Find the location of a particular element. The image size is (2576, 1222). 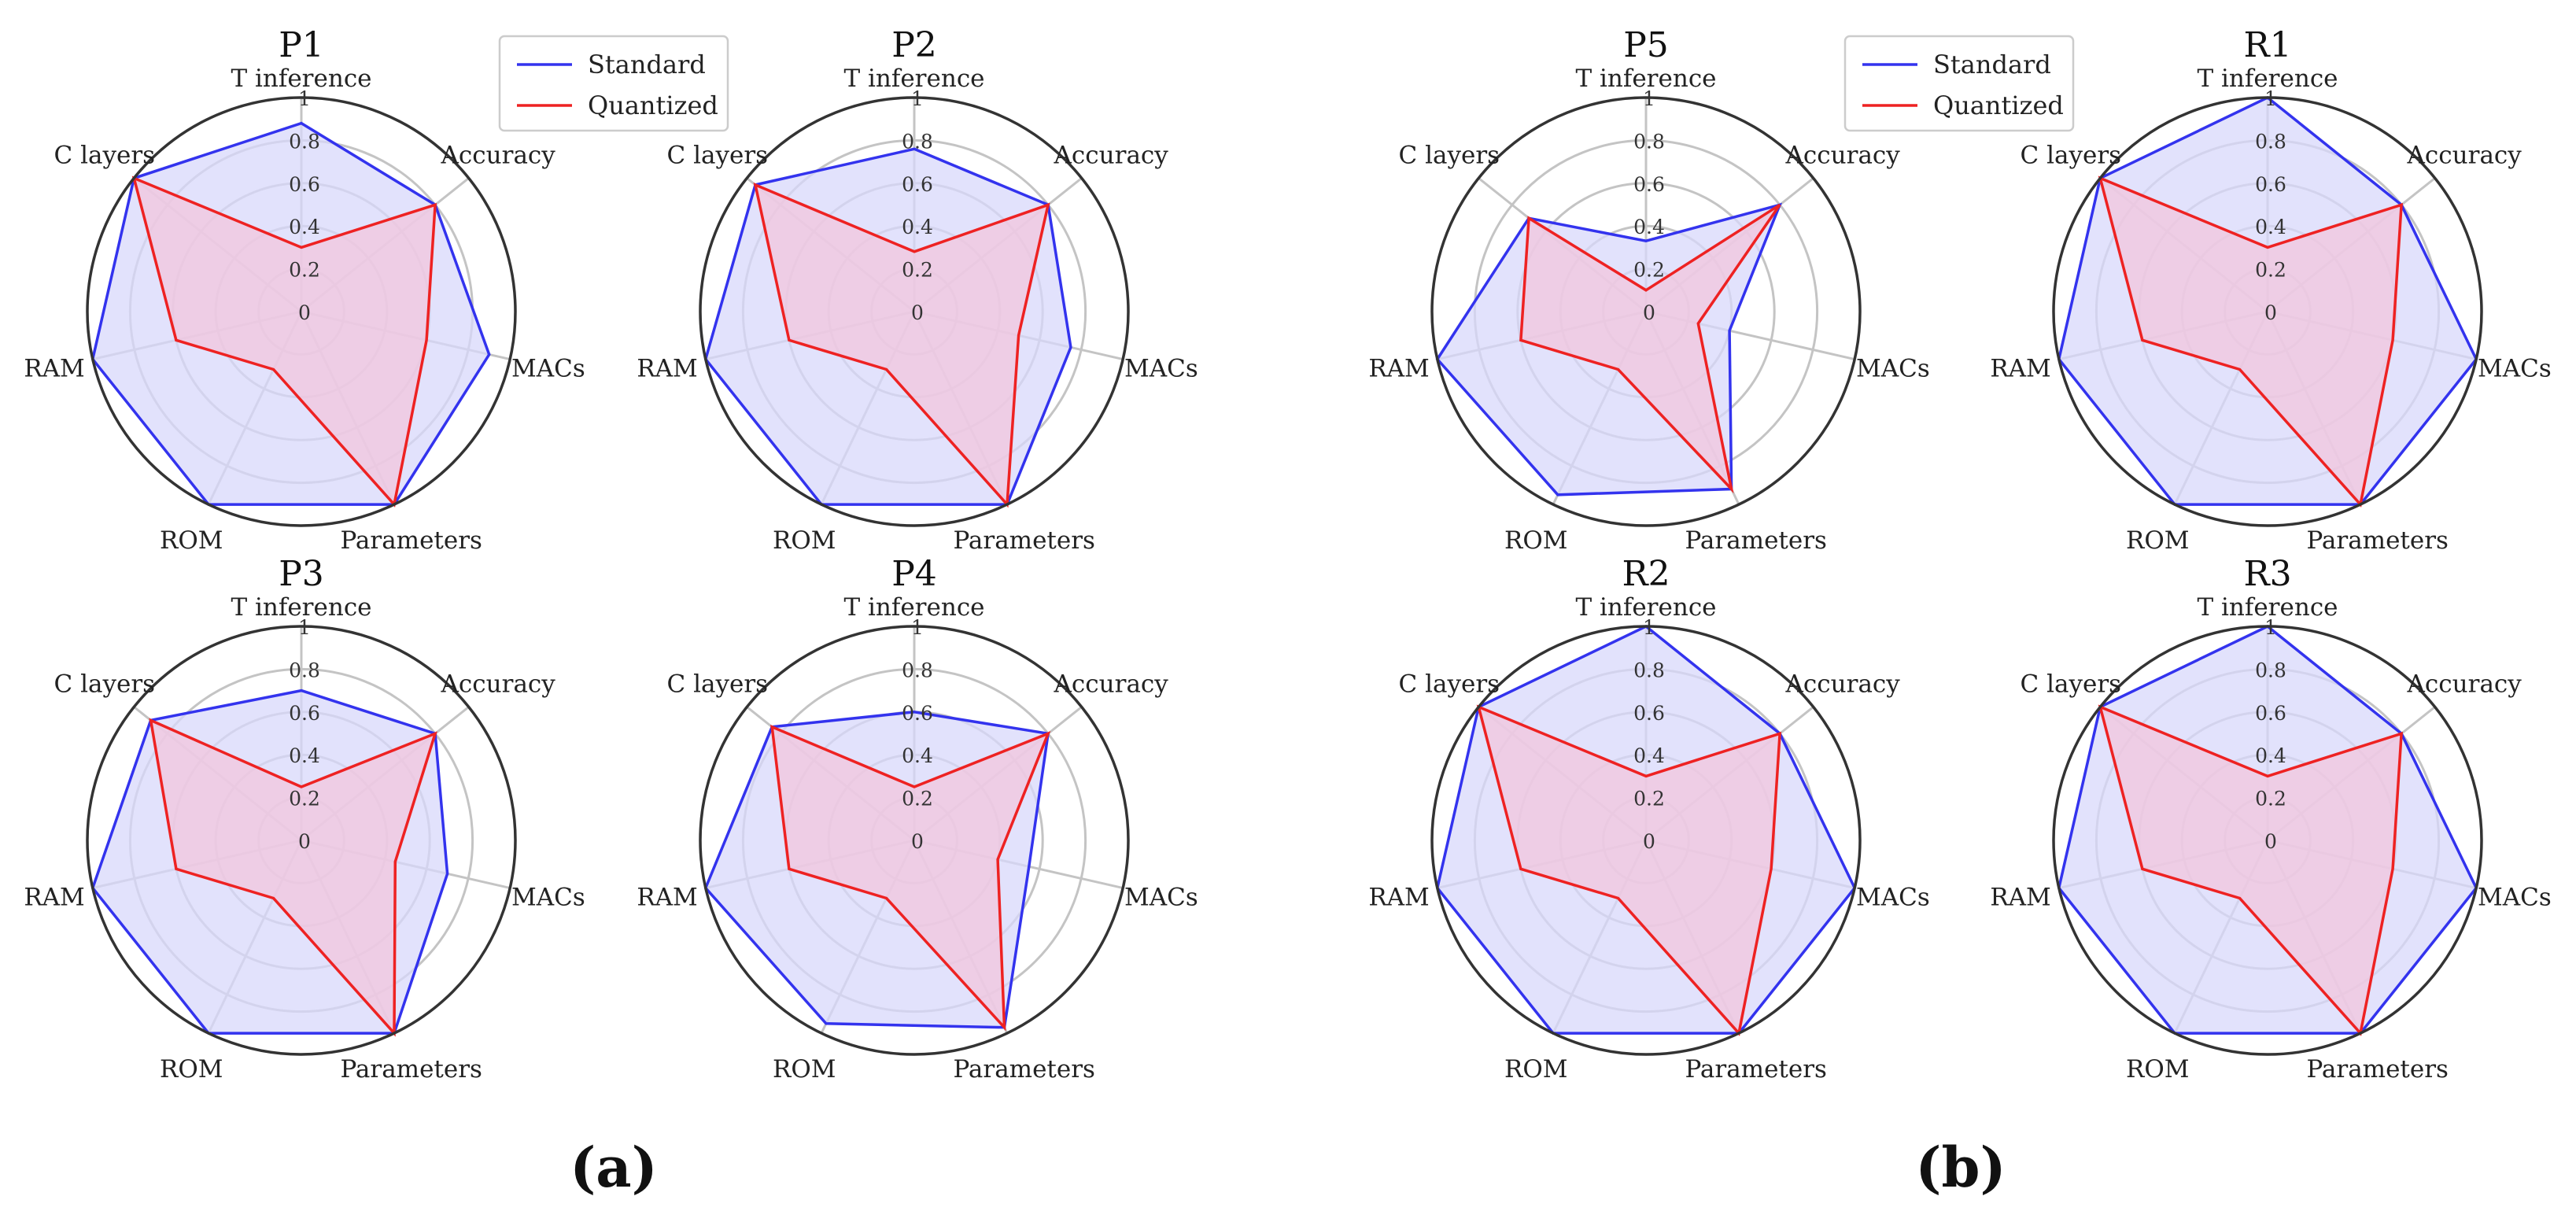

chart-title-p1: P1 is located at coordinates (301, 45).